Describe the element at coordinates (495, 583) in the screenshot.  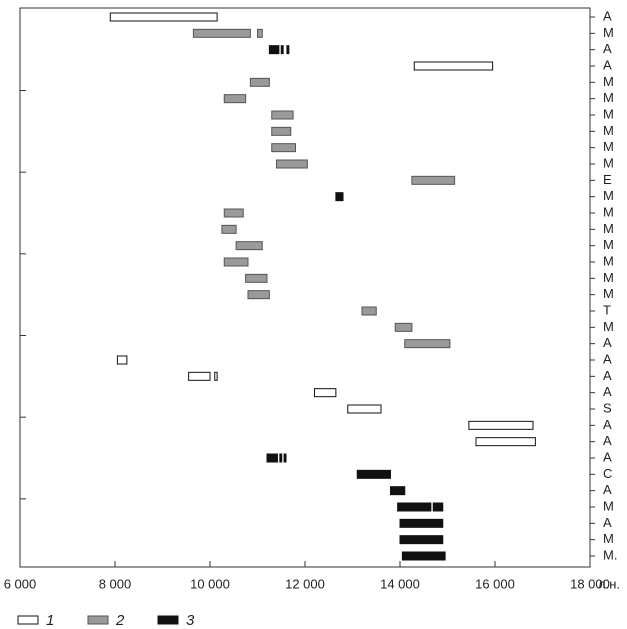
I see `x-tick-label: 16 000` at that location.